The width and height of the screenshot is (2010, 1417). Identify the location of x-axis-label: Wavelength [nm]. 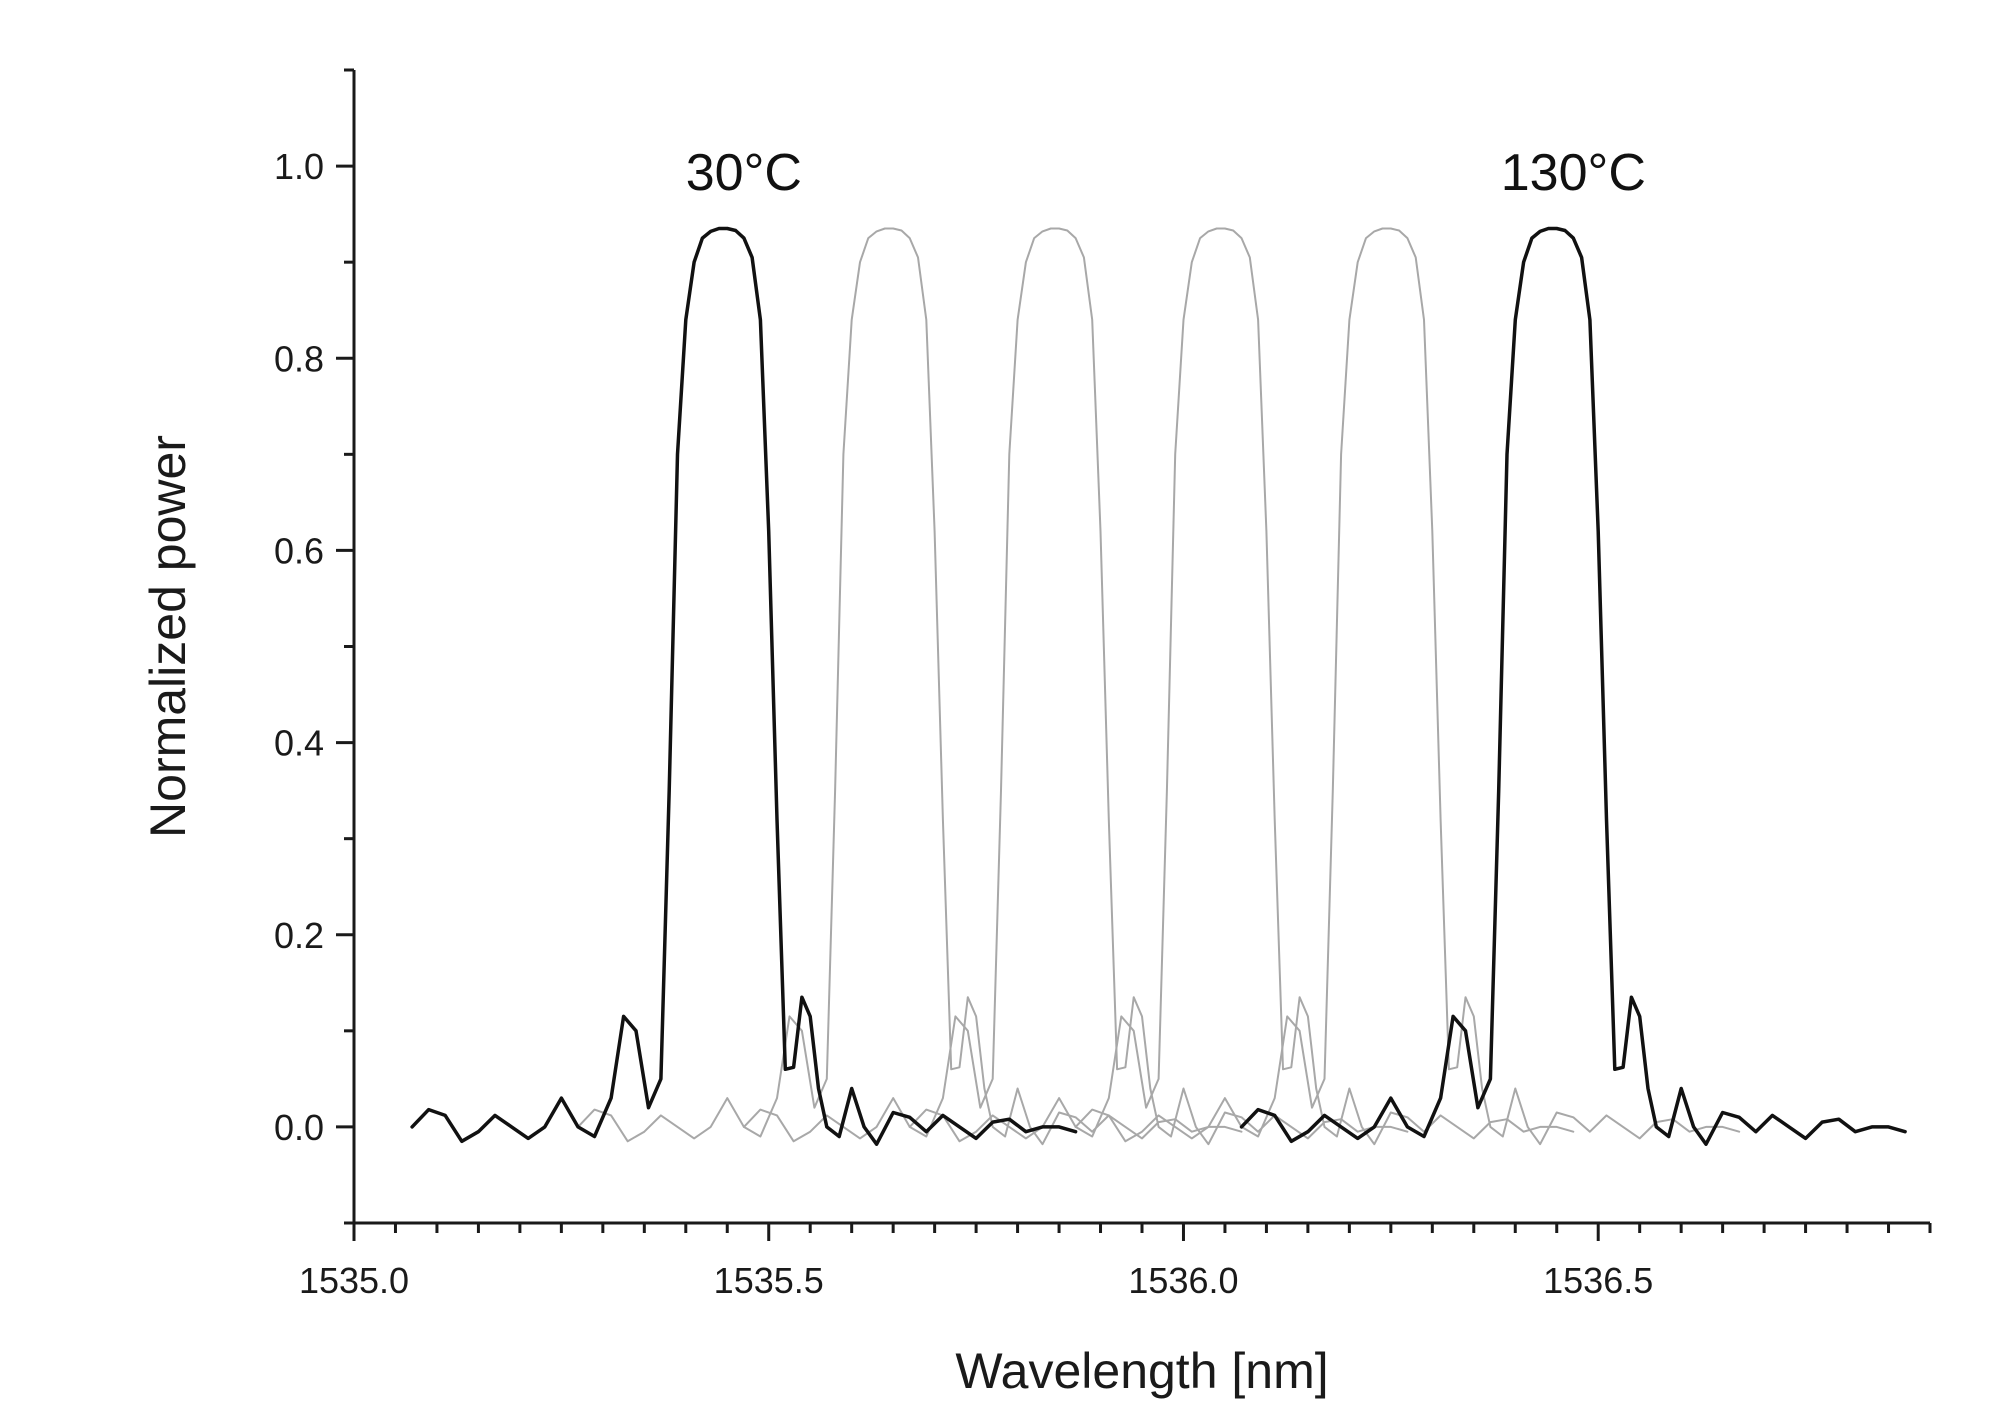
(1141, 1371).